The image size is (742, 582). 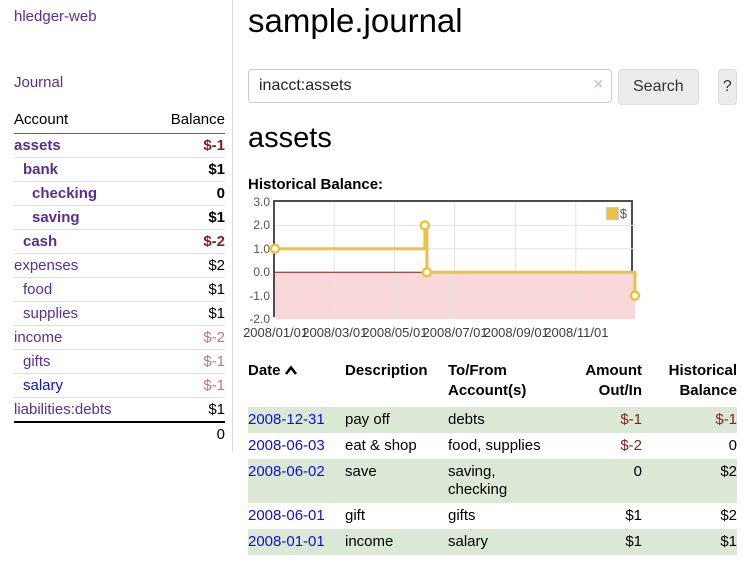 What do you see at coordinates (316, 184) in the screenshot?
I see `chart-title: Historical Balance:` at bounding box center [316, 184].